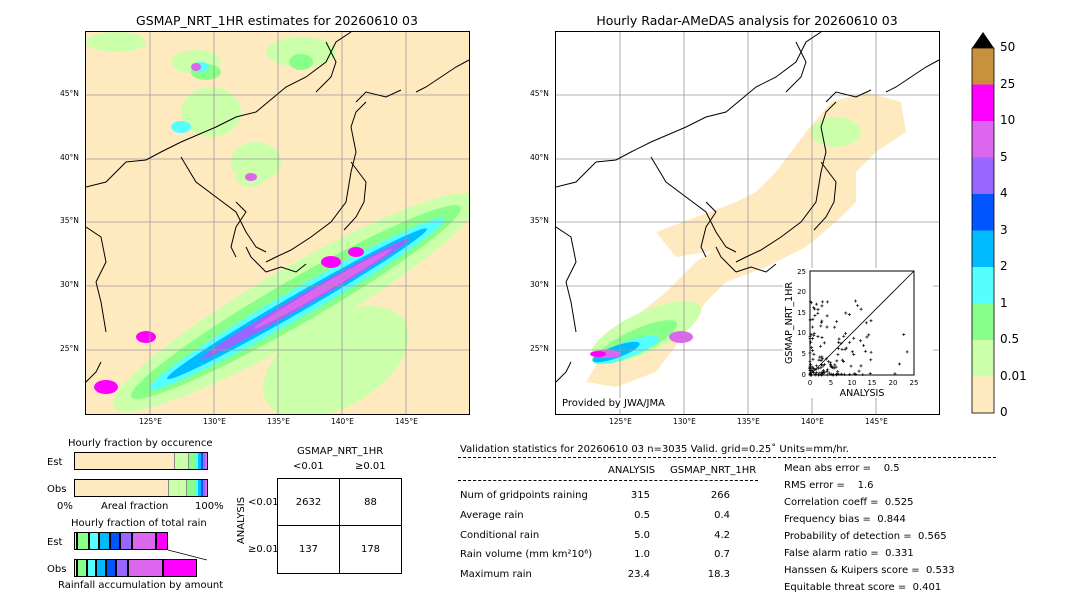 The width and height of the screenshot is (1080, 612). I want to click on contingency-row-axis: ANALYSIS, so click(242, 520).